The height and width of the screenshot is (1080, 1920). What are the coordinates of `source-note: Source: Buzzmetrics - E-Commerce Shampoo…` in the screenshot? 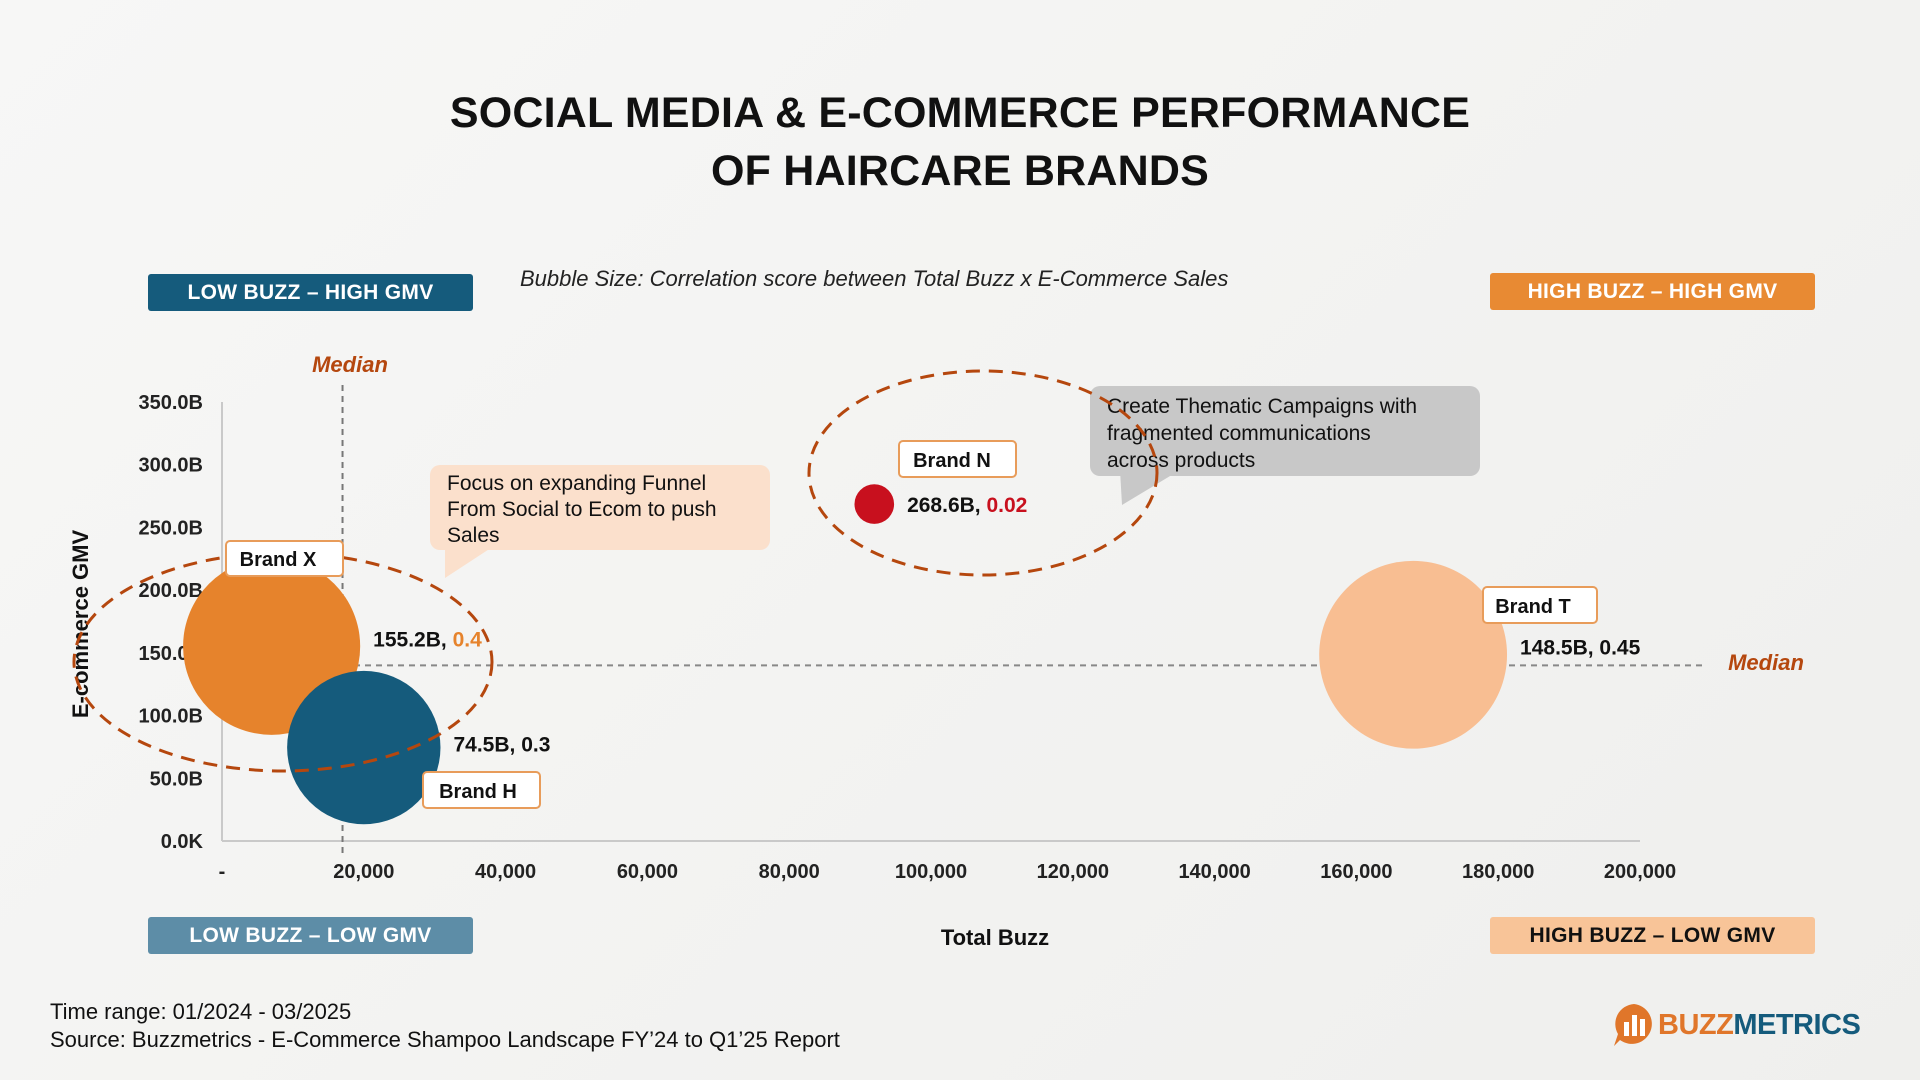 It's located at (445, 1039).